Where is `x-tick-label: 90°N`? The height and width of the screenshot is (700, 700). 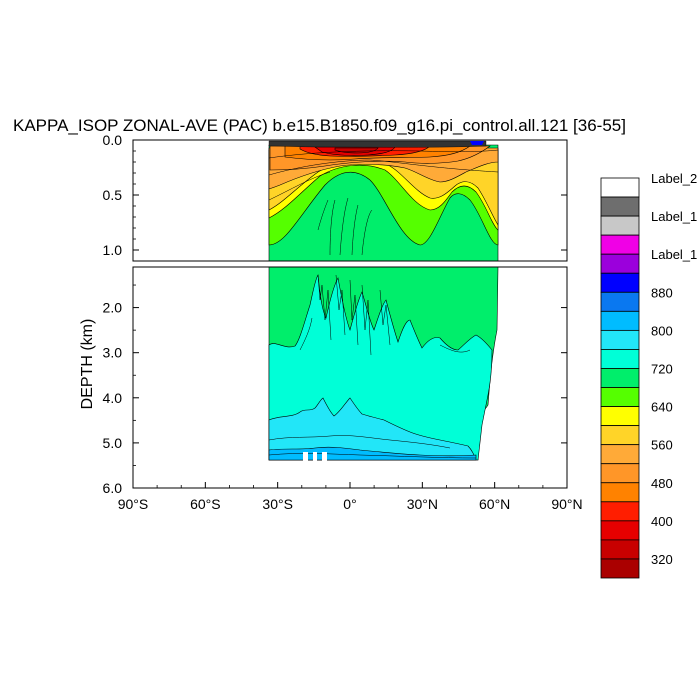 x-tick-label: 90°N is located at coordinates (566, 504).